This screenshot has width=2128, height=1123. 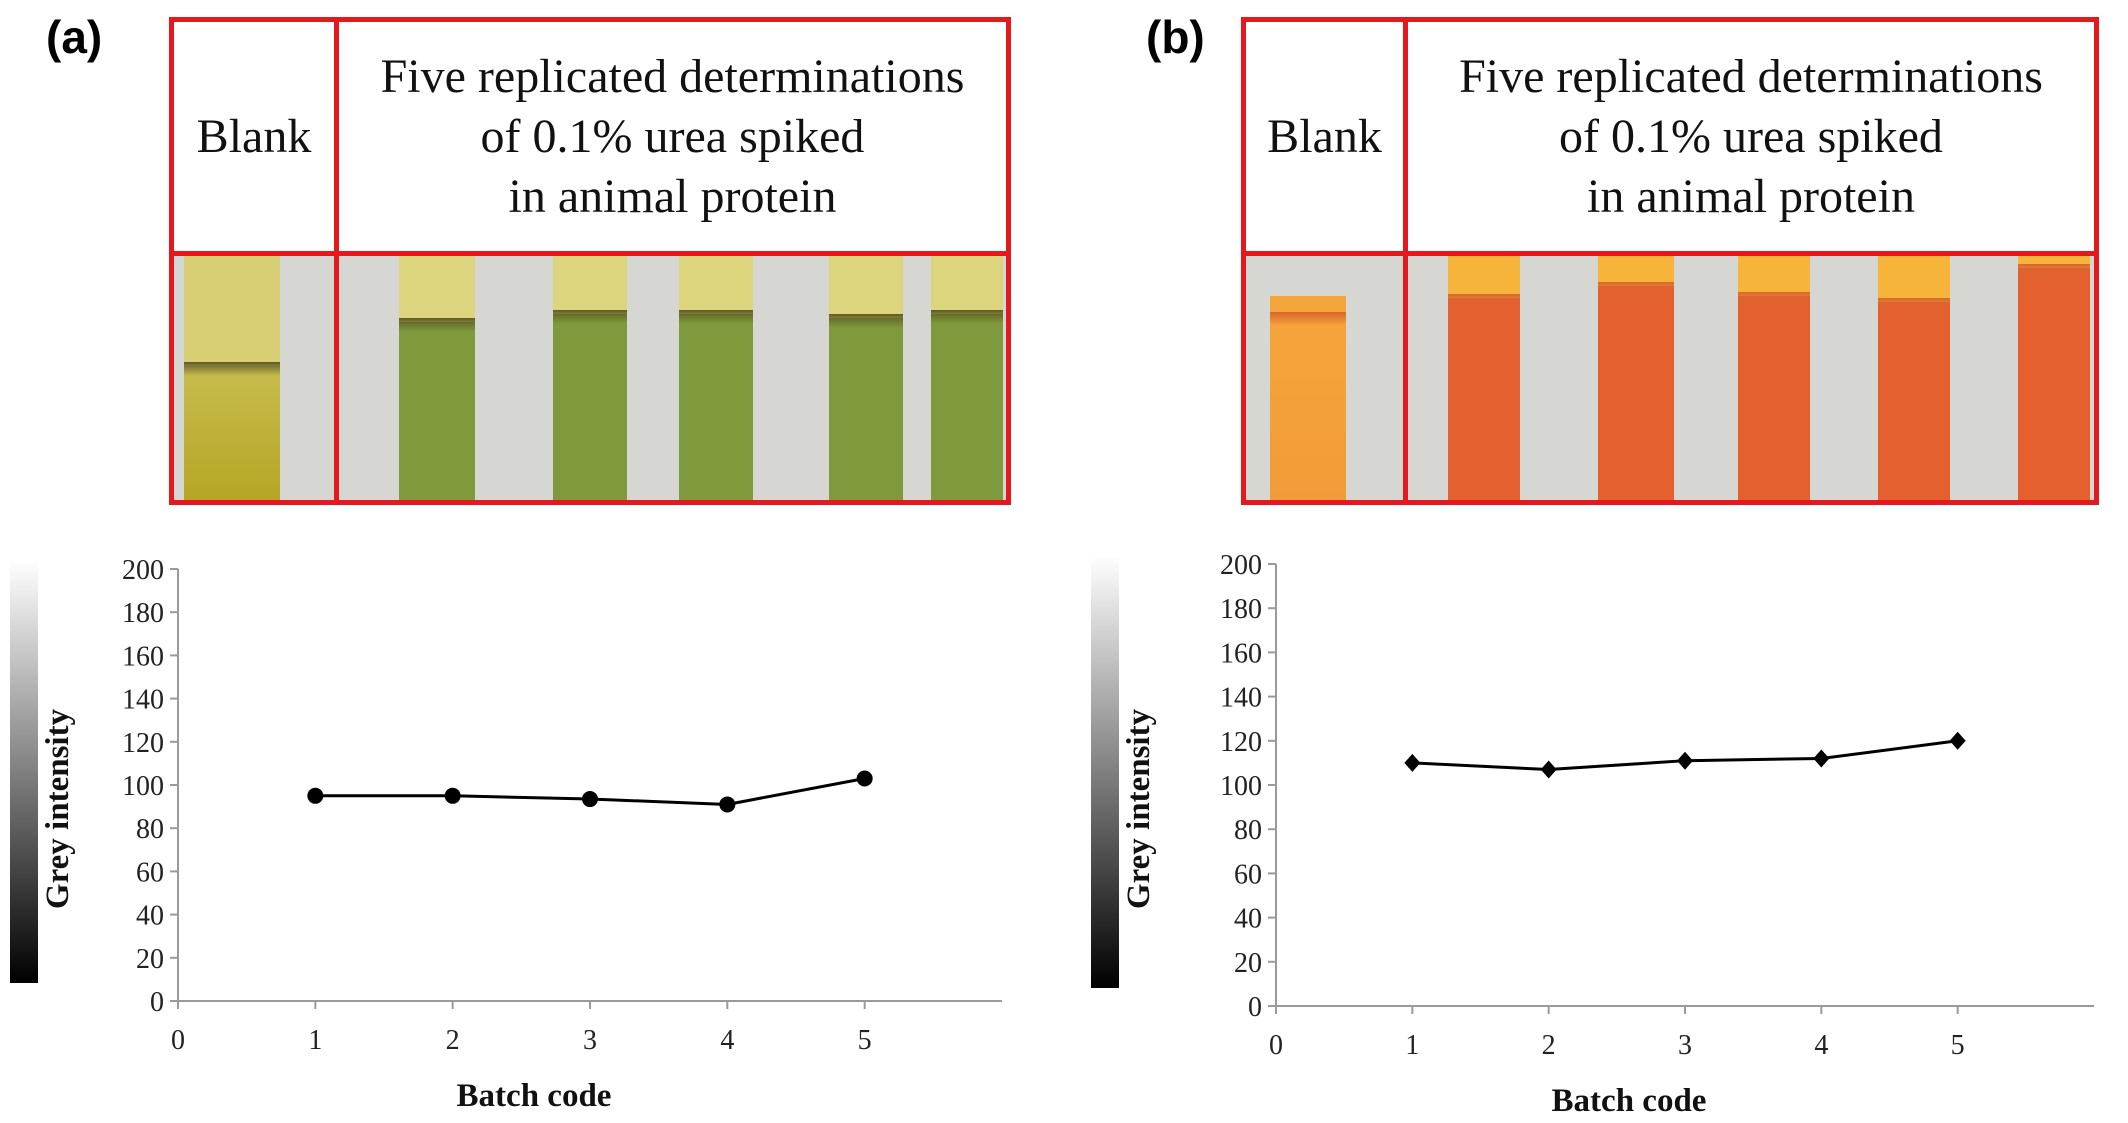 I want to click on panel-label: (b), so click(x=1175, y=37).